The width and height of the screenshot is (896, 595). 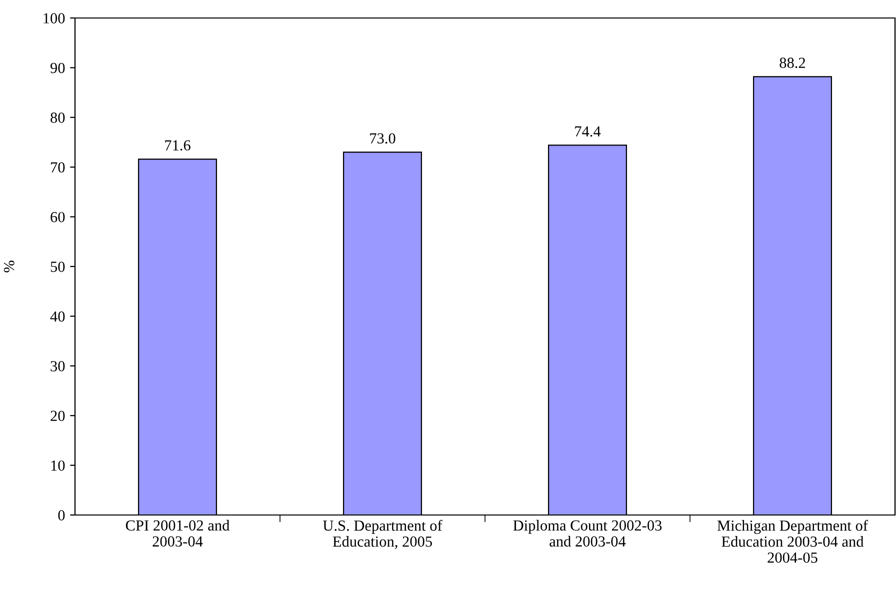 I want to click on data-label: 73.0, so click(x=383, y=138).